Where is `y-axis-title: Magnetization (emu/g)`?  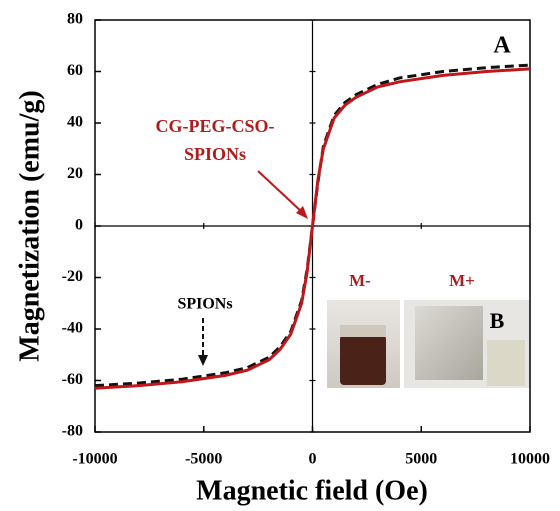 y-axis-title: Magnetization (emu/g) is located at coordinates (29, 225).